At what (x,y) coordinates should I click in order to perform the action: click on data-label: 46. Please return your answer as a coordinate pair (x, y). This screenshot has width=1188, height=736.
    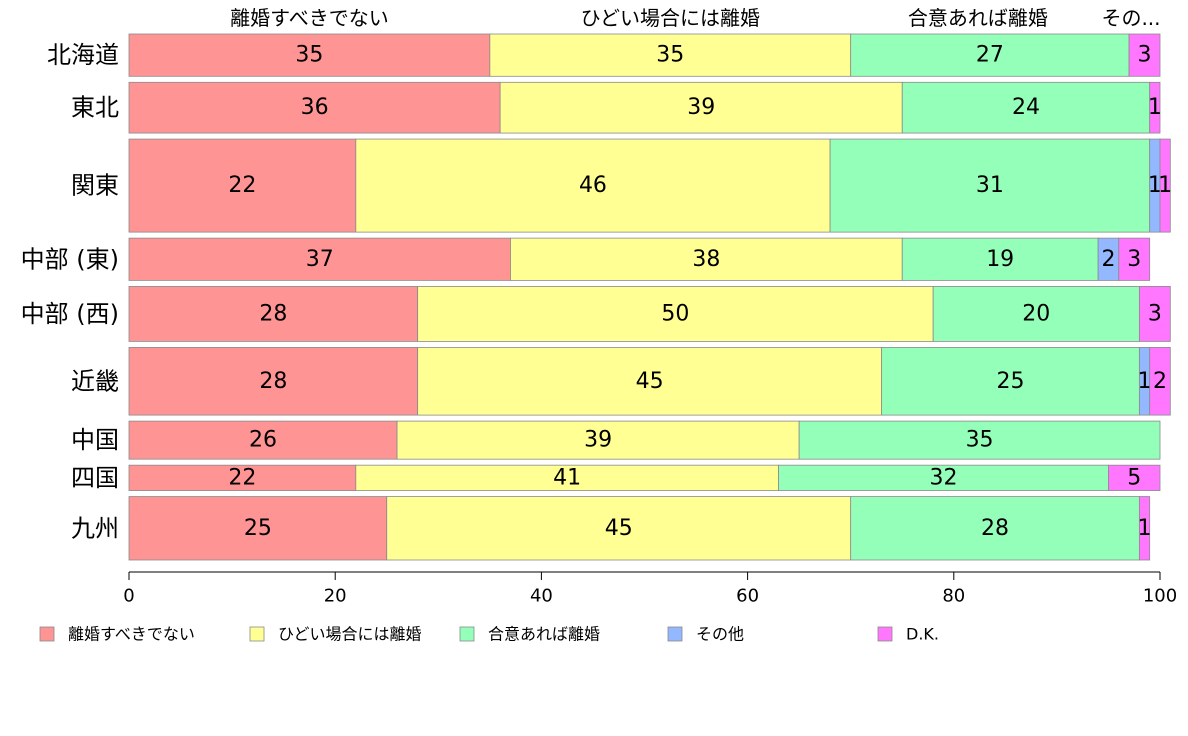
    Looking at the image, I should click on (593, 185).